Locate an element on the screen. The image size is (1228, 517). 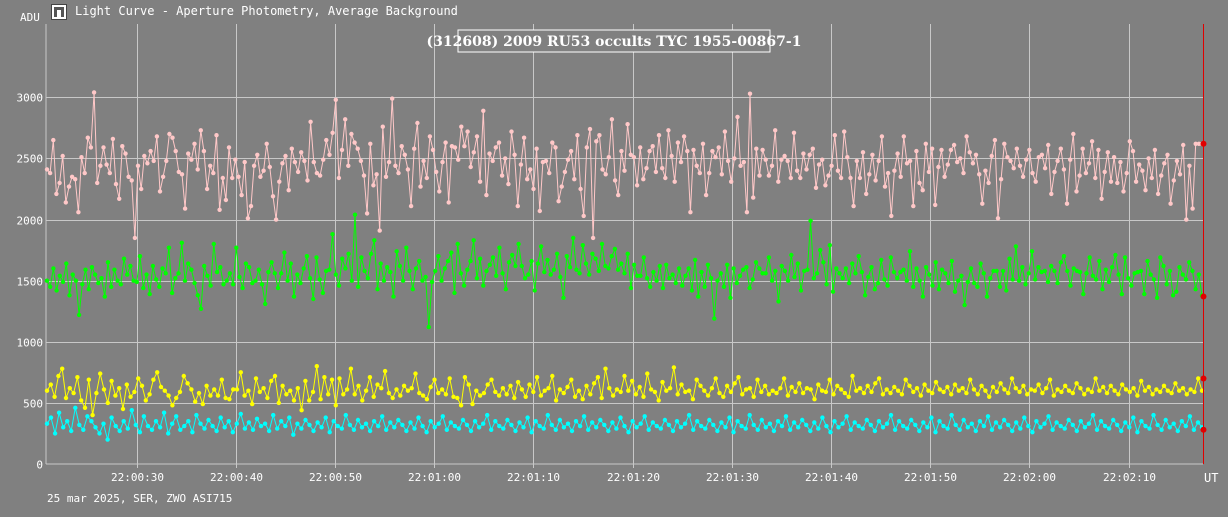
y-tick-label: 3000 is located at coordinates (30, 98).